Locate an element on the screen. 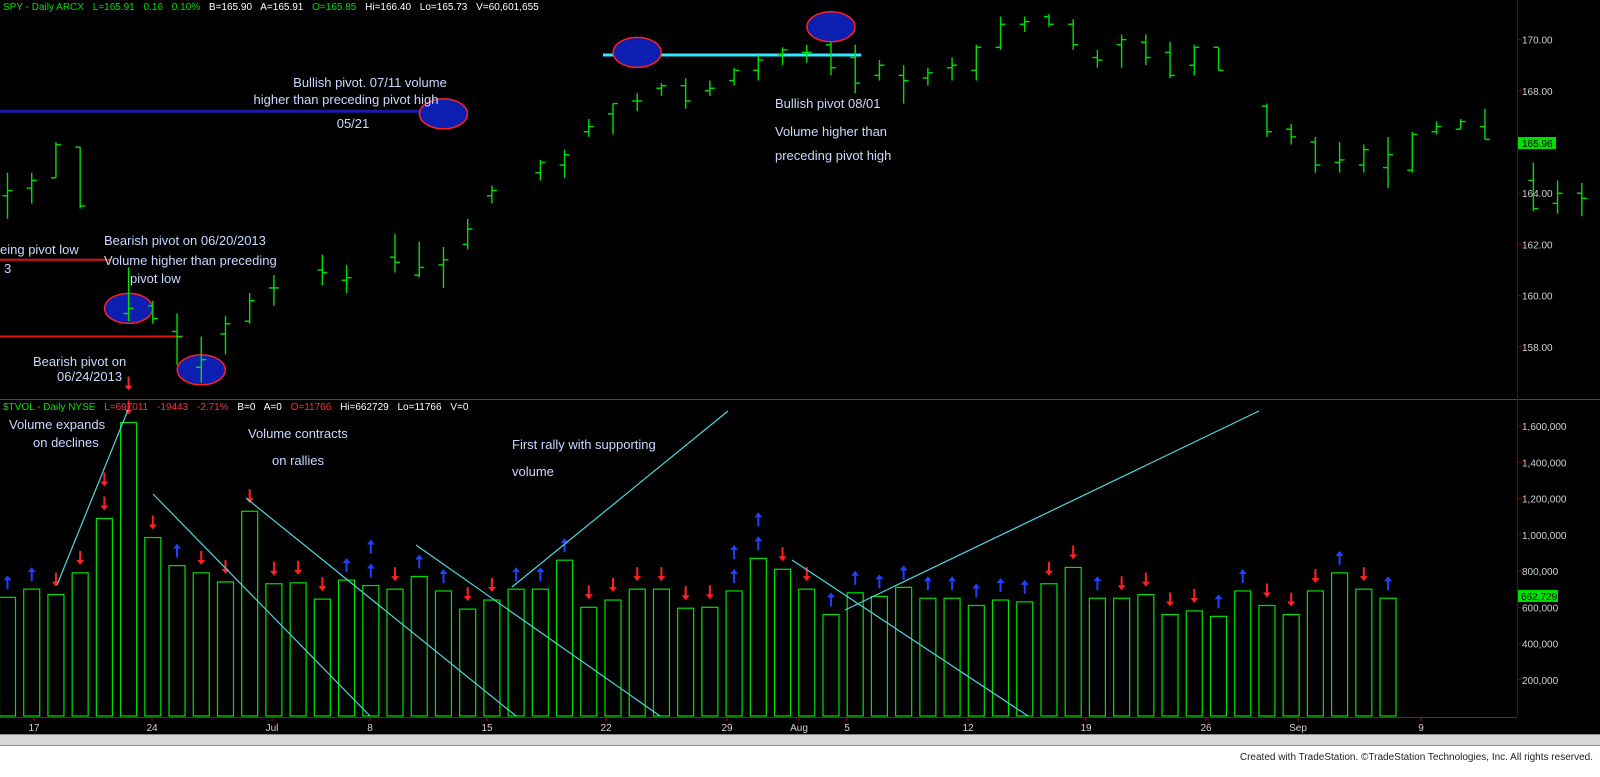 The width and height of the screenshot is (1600, 777). horizontal-scrollbar is located at coordinates (800, 740).